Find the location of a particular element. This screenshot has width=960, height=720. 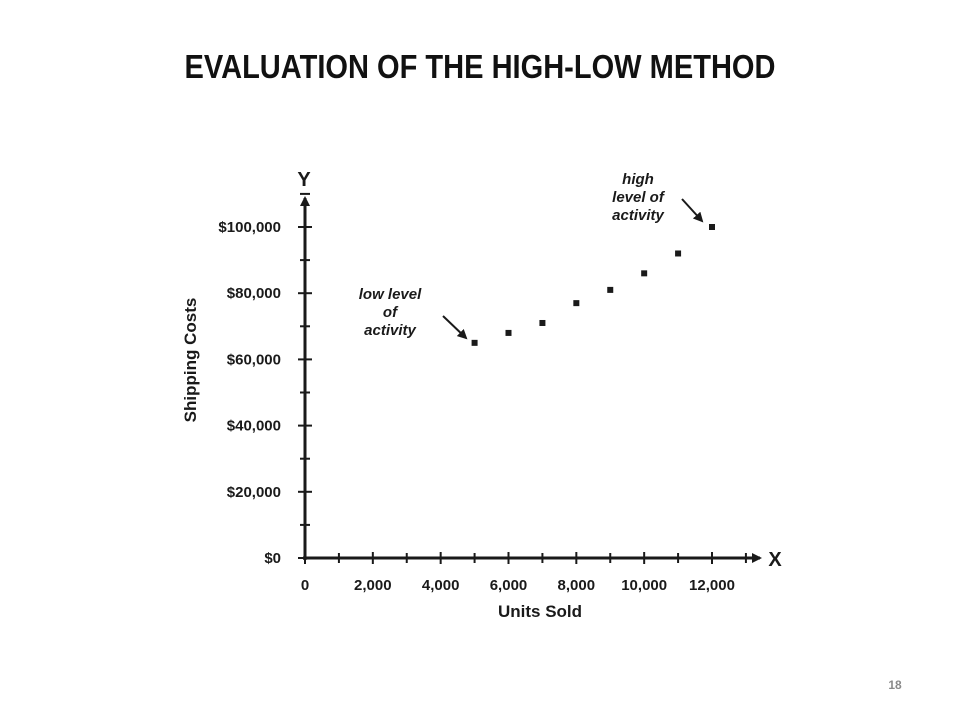

y-tick-label: $100,000 is located at coordinates (249, 227).